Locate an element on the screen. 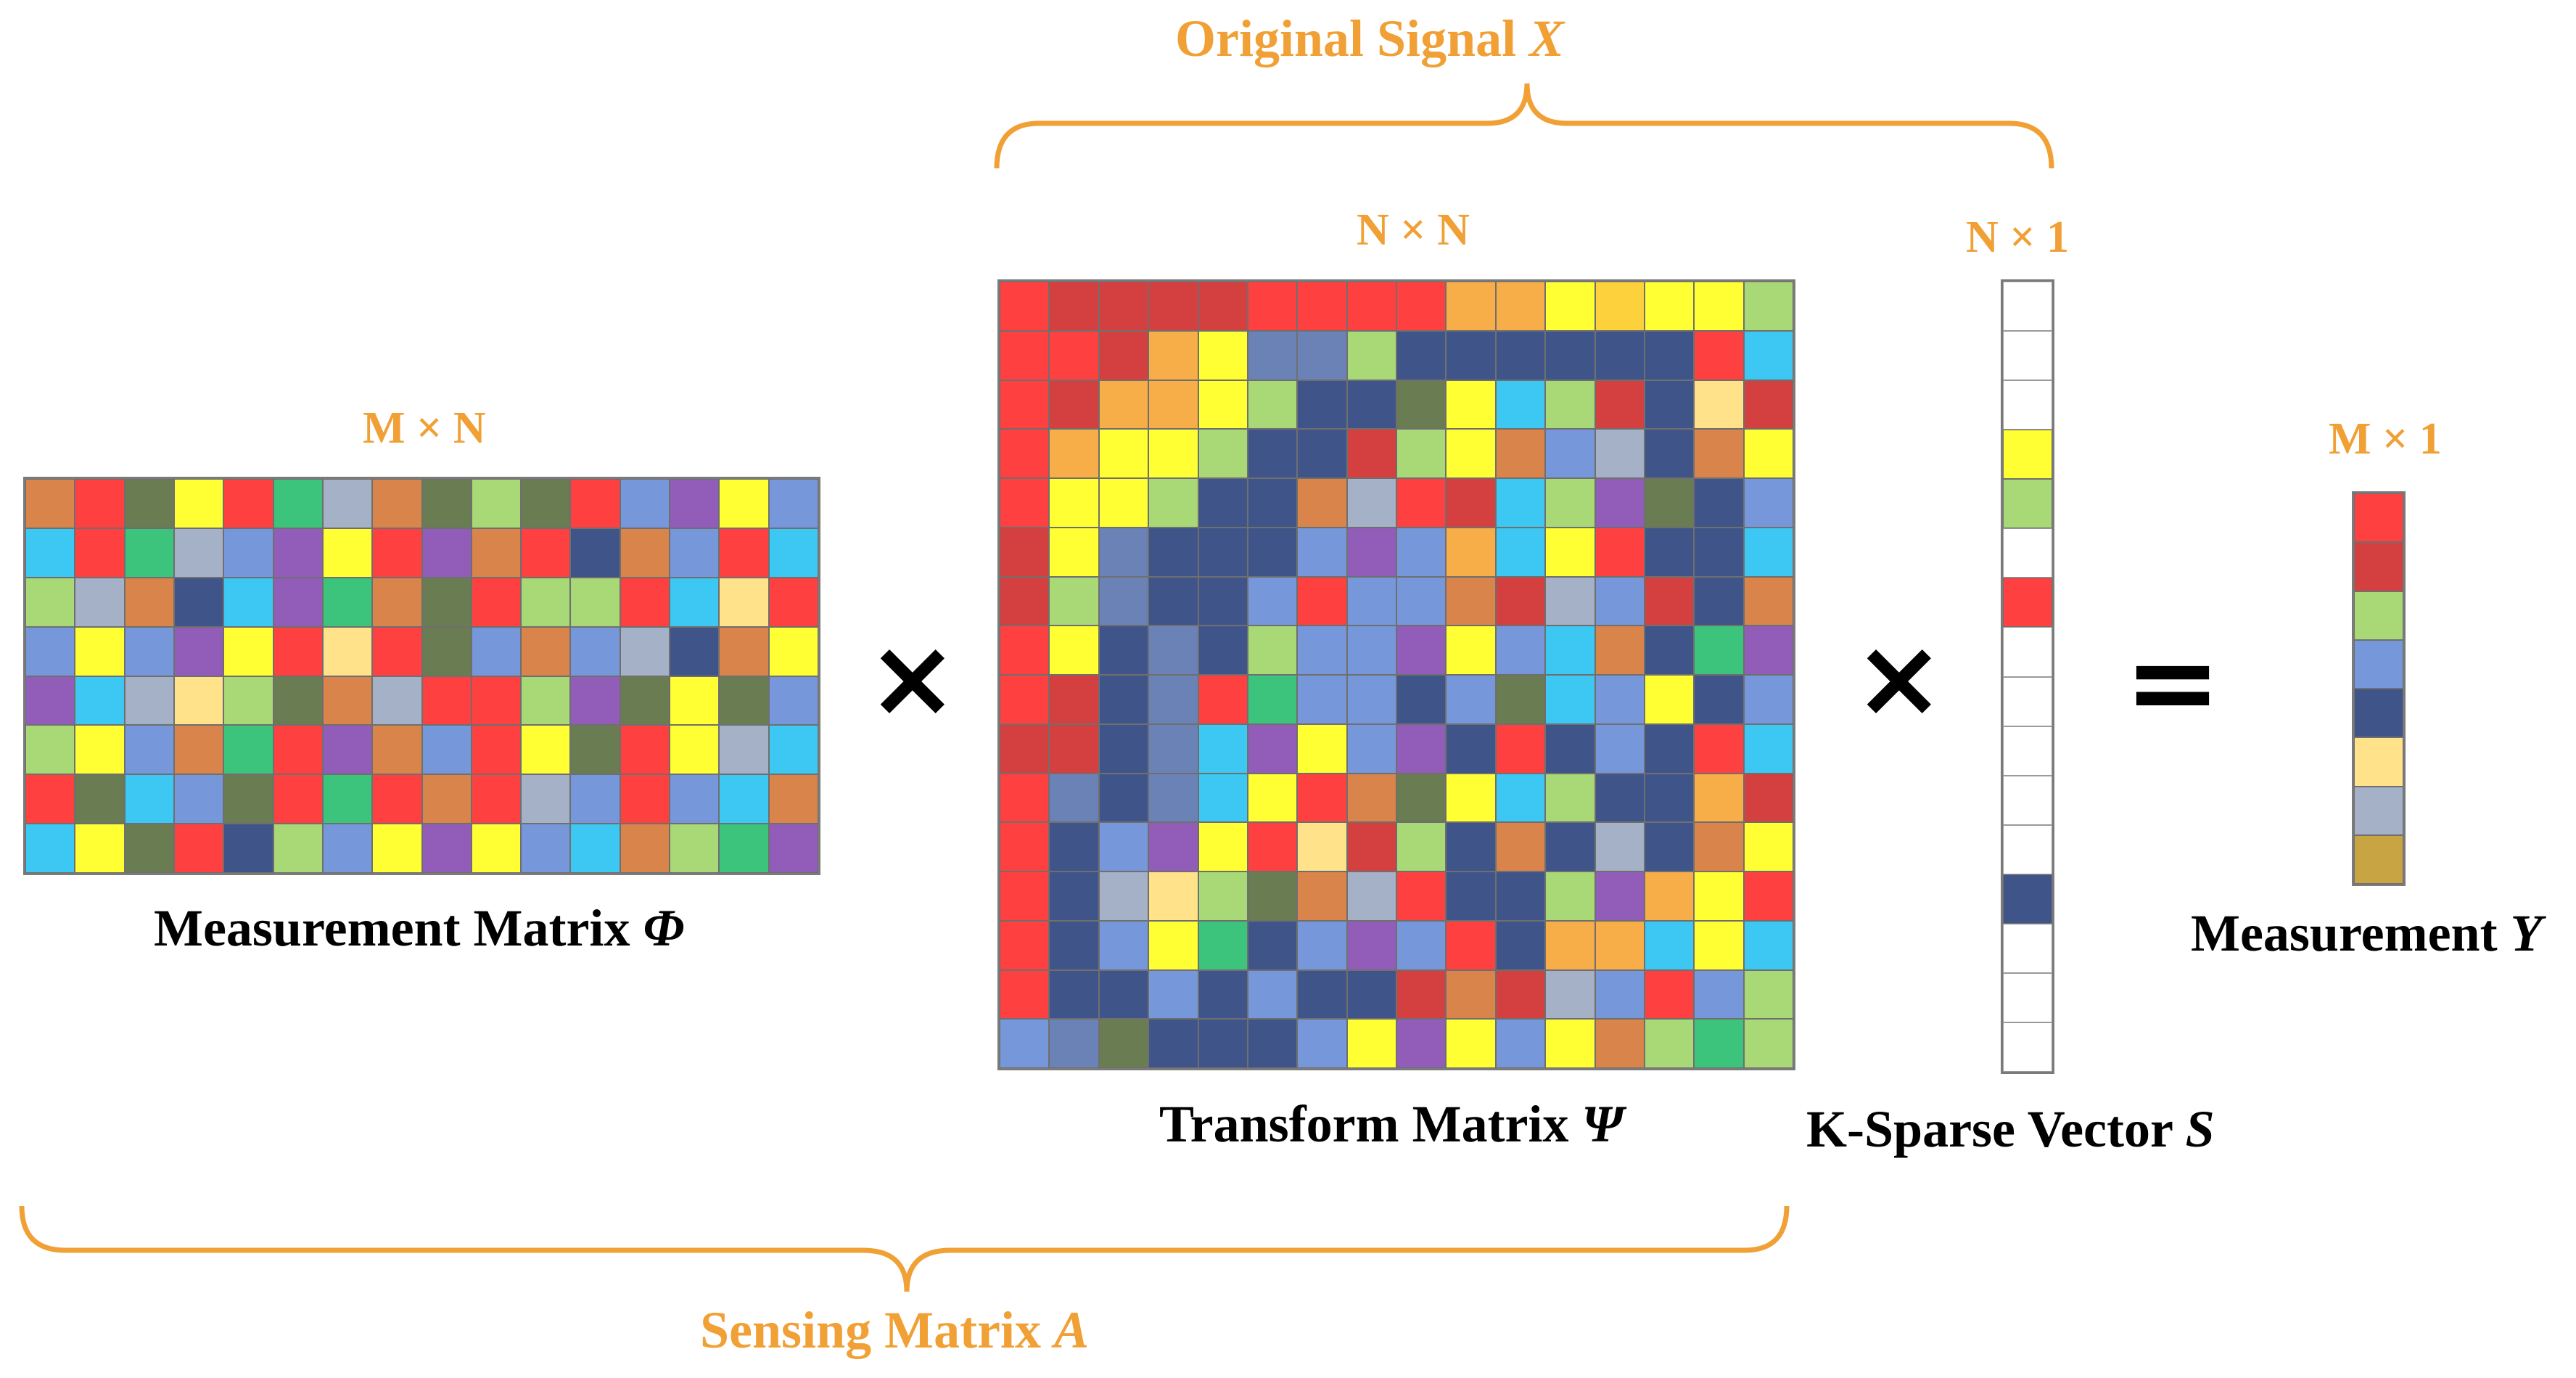  phi-symbol: Φ is located at coordinates (664, 928).